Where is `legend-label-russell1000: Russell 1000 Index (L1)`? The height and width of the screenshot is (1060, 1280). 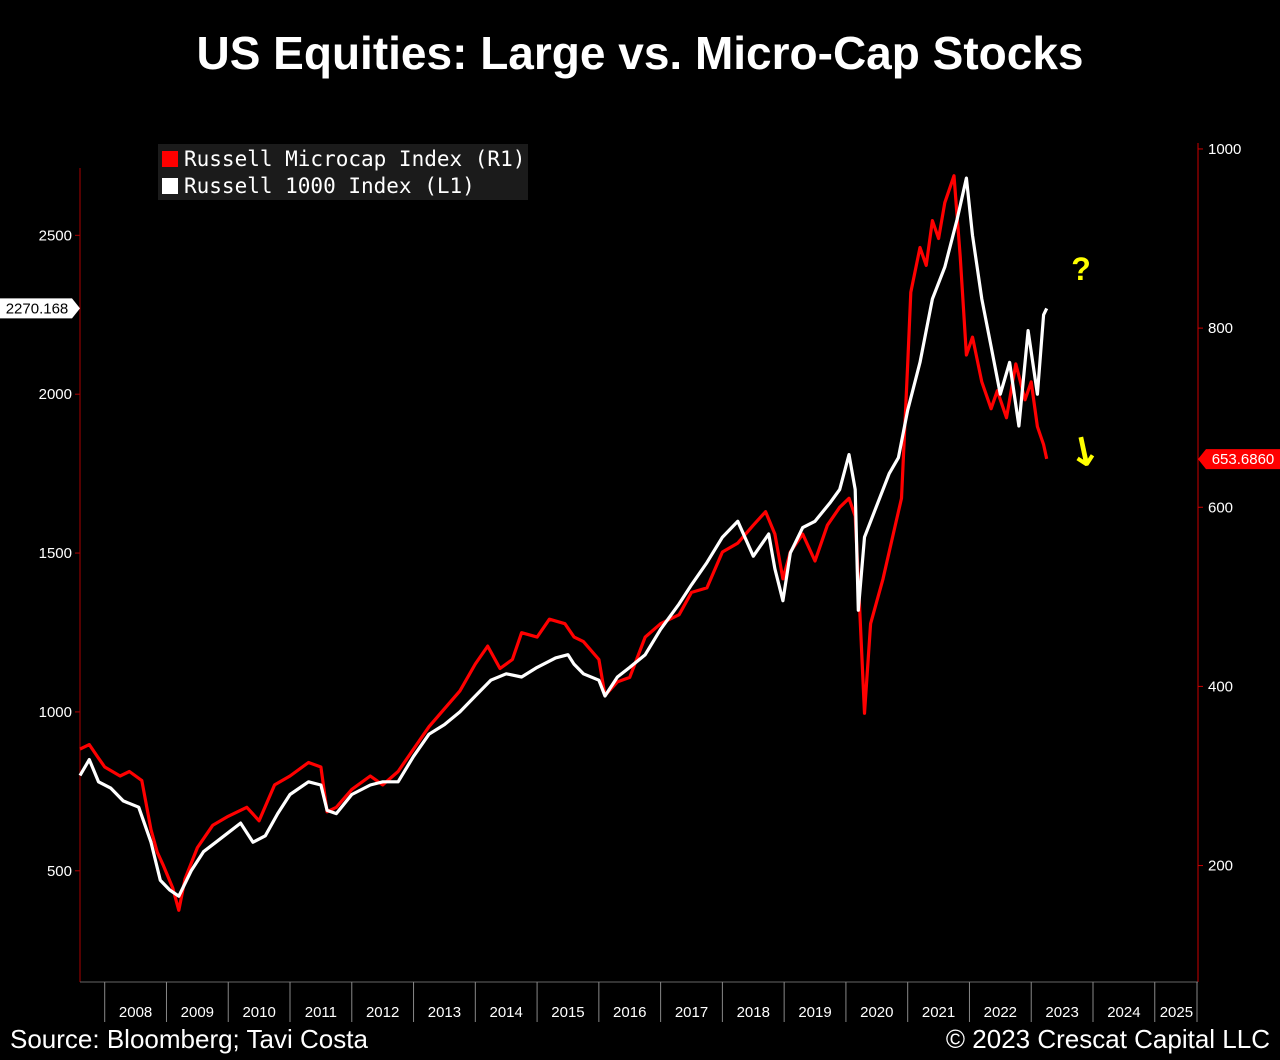 legend-label-russell1000: Russell 1000 Index (L1) is located at coordinates (329, 186).